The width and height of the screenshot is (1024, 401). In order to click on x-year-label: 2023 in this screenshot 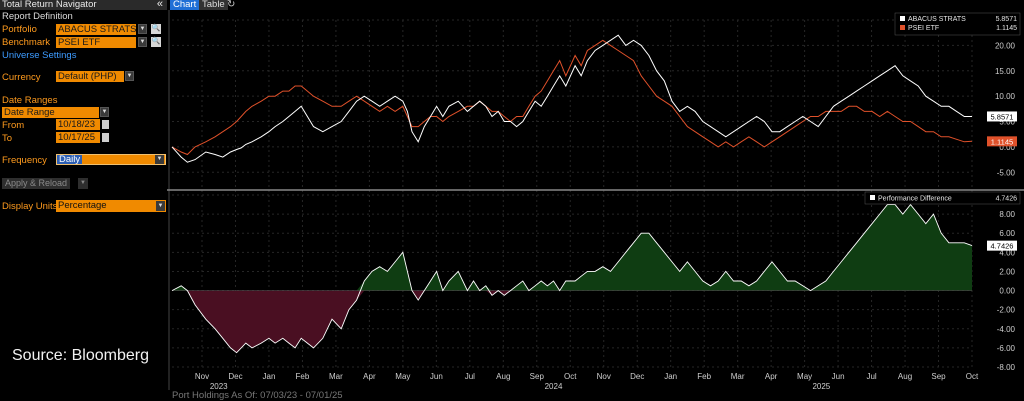, I will do `click(219, 386)`.